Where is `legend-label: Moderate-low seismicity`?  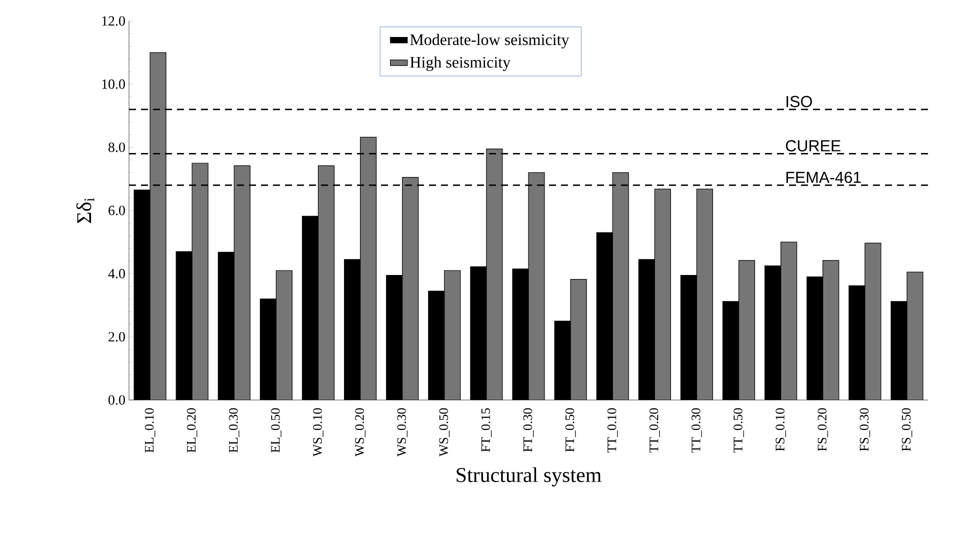 legend-label: Moderate-low seismicity is located at coordinates (490, 41).